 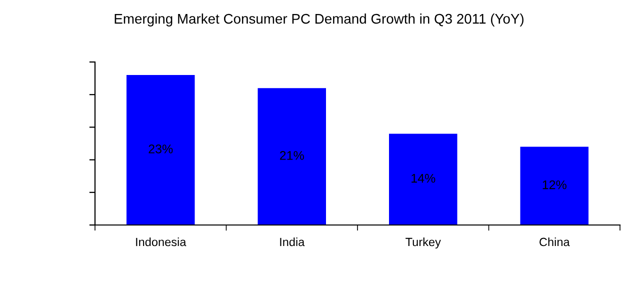 What do you see at coordinates (555, 242) in the screenshot?
I see `x-tick-label: China` at bounding box center [555, 242].